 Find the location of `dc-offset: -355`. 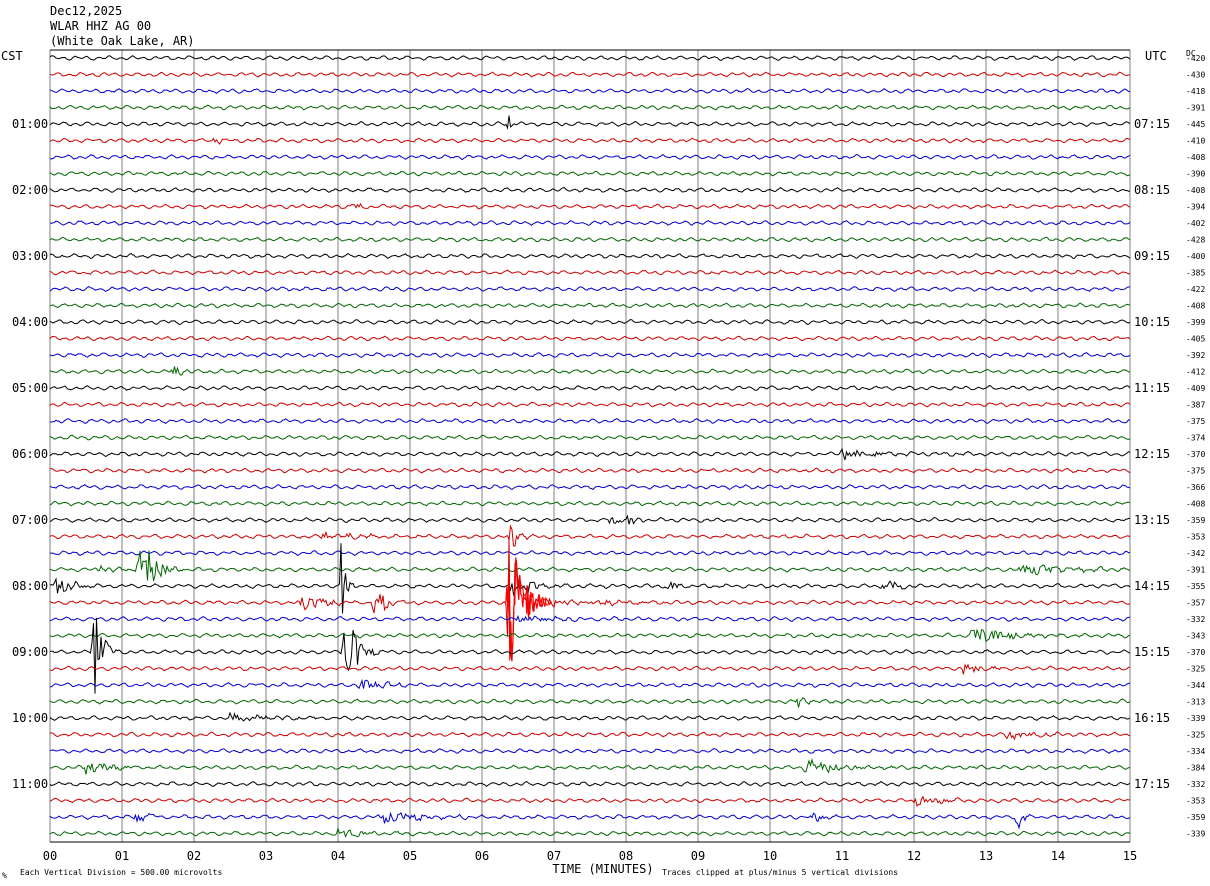

dc-offset: -355 is located at coordinates (1195, 586).